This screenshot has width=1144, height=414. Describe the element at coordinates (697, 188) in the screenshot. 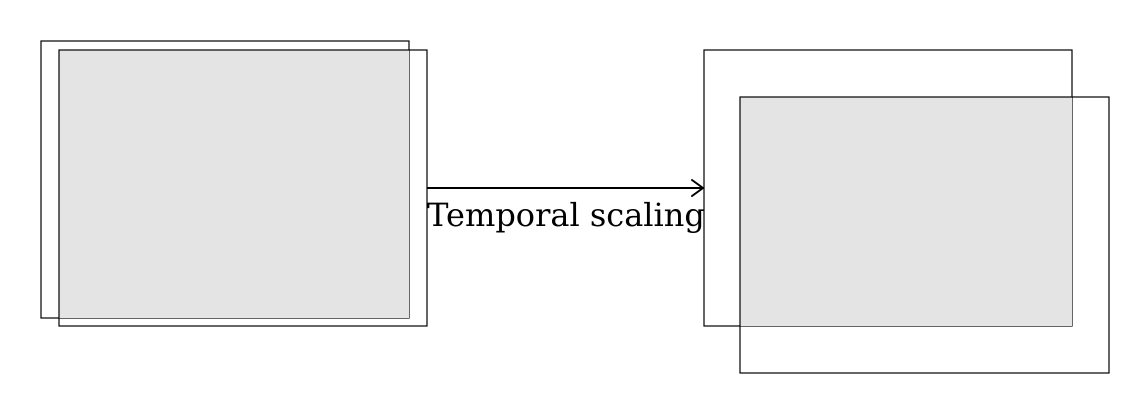

I see `scaling-arrow-head` at that location.